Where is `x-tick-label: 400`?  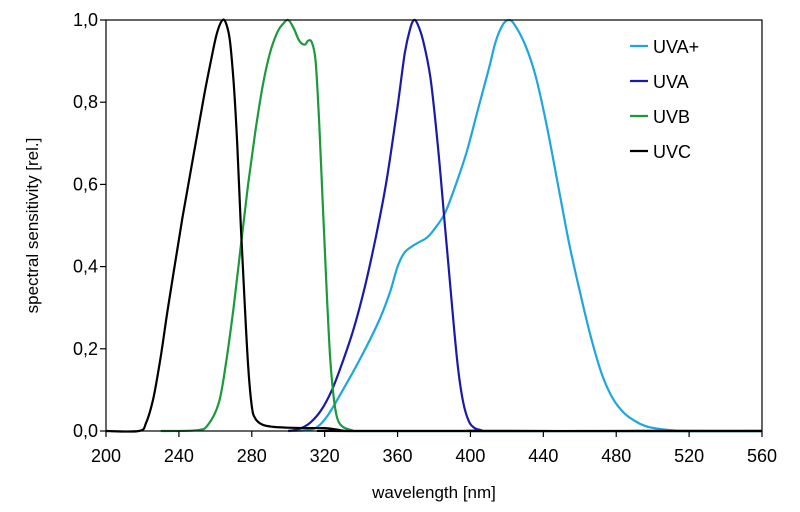
x-tick-label: 400 is located at coordinates (470, 456).